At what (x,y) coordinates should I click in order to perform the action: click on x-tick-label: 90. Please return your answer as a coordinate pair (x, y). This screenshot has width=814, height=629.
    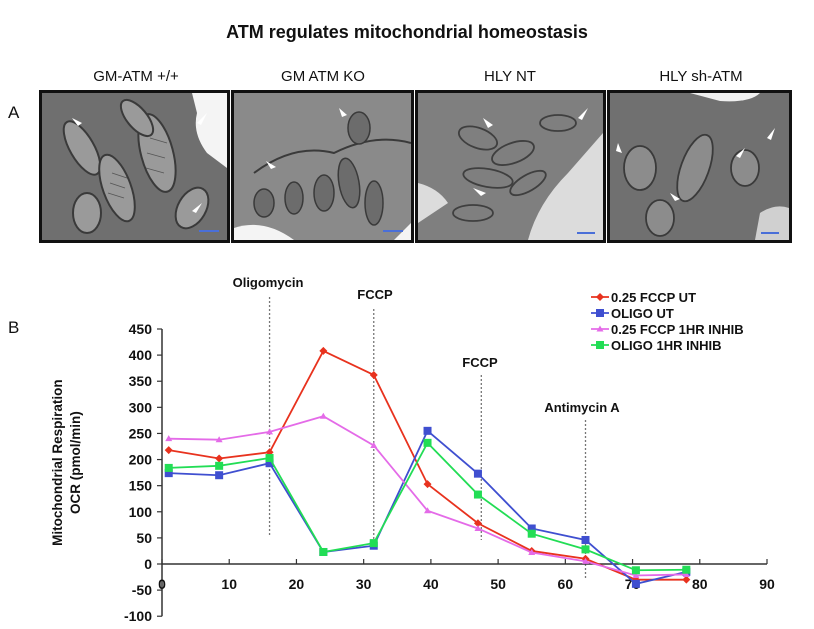
    Looking at the image, I should click on (767, 584).